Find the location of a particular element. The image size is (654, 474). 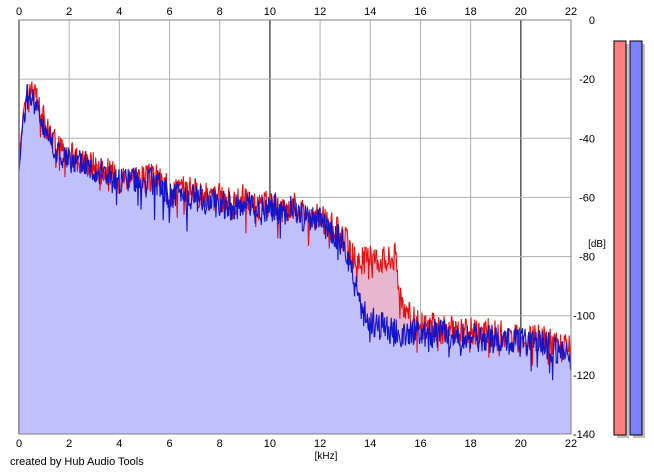

x-tick-label-top: 12 is located at coordinates (320, 12).